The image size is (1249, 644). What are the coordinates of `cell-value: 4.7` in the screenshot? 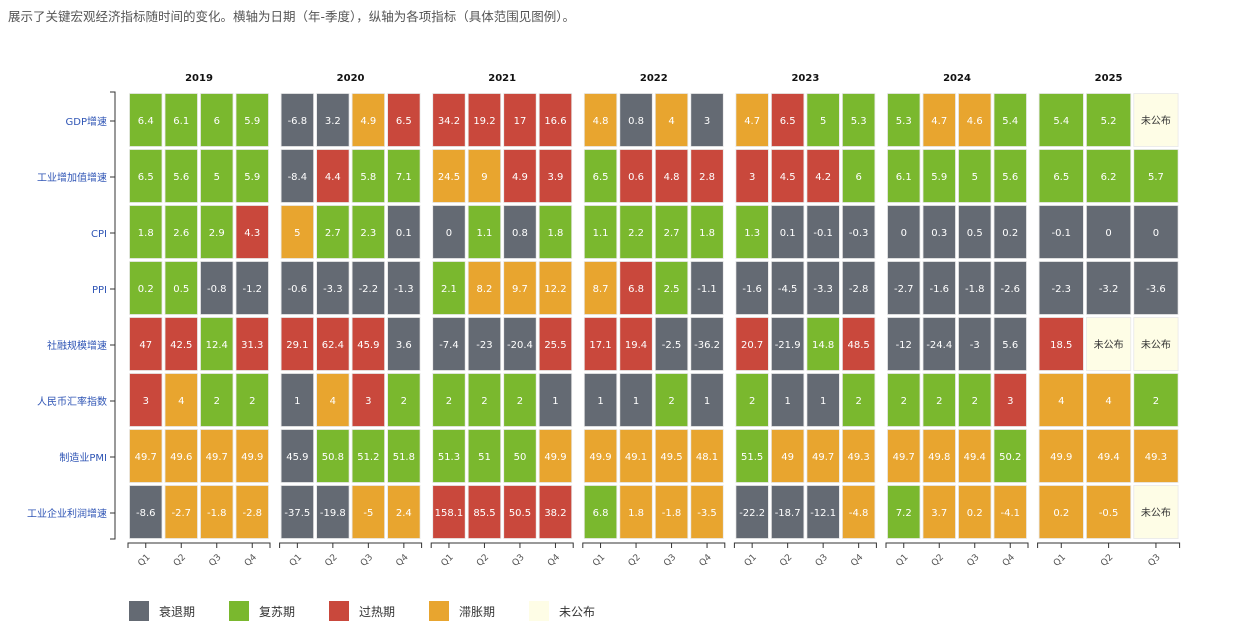 It's located at (939, 121).